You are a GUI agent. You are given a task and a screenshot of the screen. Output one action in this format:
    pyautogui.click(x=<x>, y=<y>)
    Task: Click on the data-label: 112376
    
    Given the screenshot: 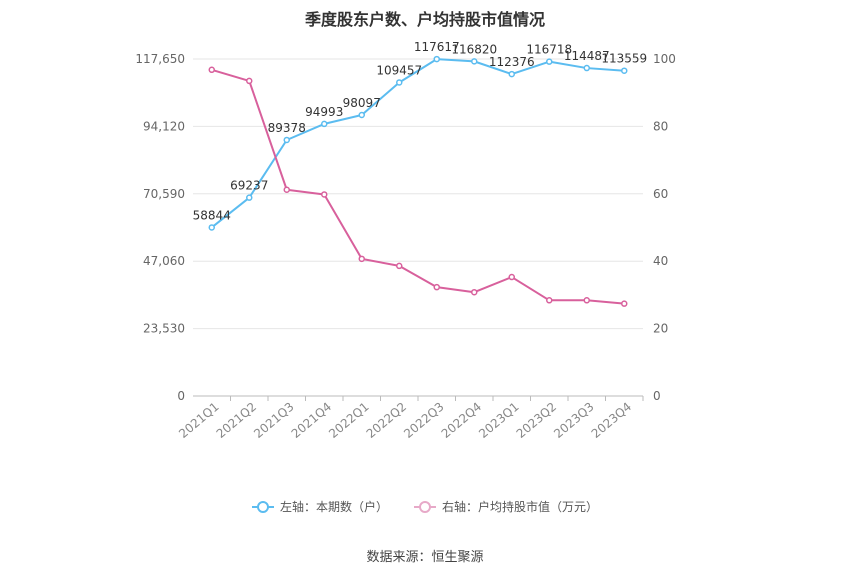 What is the action you would take?
    pyautogui.click(x=512, y=62)
    